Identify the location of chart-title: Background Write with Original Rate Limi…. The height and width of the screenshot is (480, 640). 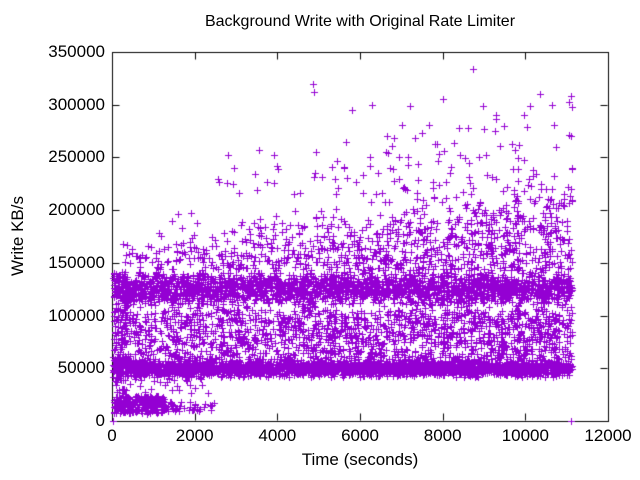
(360, 21).